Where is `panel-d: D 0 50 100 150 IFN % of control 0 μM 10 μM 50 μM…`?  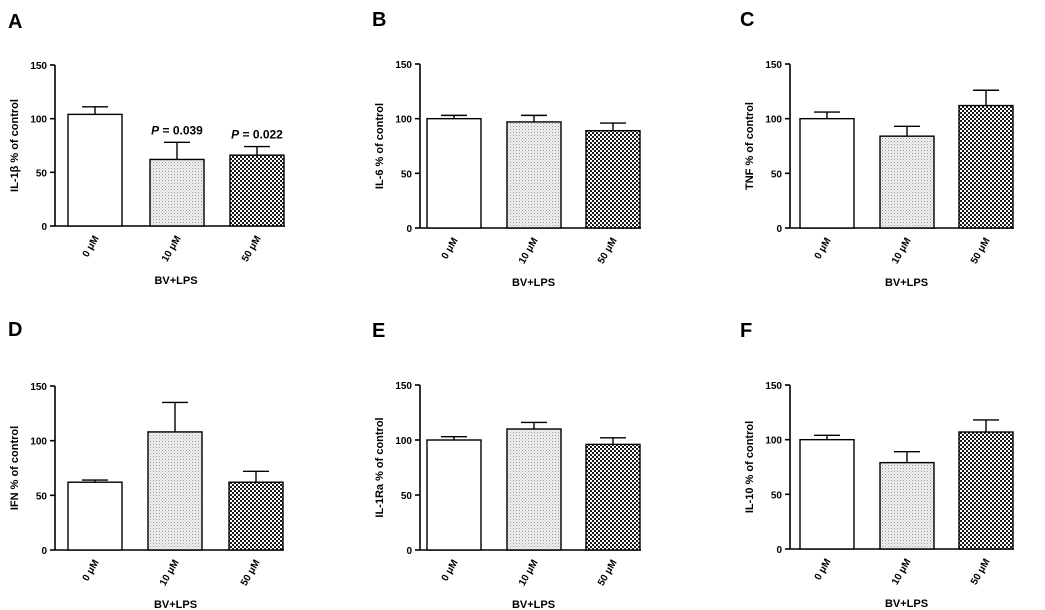 panel-d: D 0 50 100 150 IFN % of control 0 μM 10 μM 50 μM… is located at coordinates (146, 464).